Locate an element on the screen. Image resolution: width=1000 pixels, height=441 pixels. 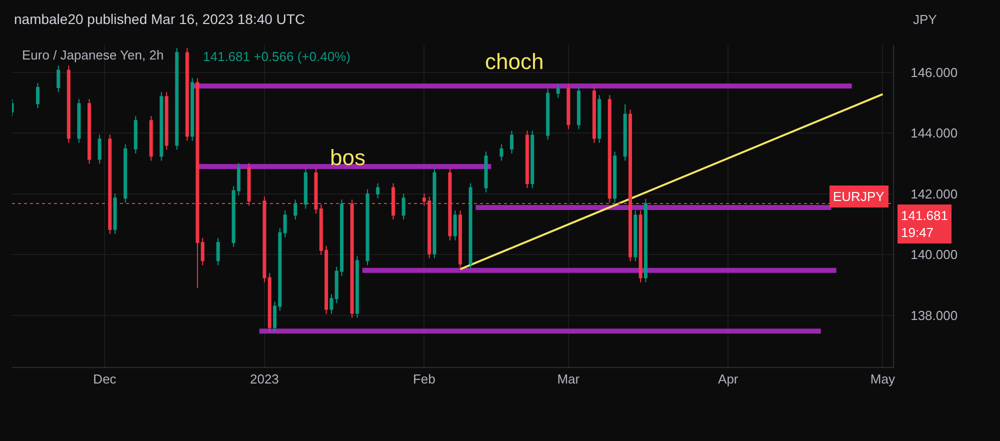
x-tick-label: Feb is located at coordinates (424, 379).